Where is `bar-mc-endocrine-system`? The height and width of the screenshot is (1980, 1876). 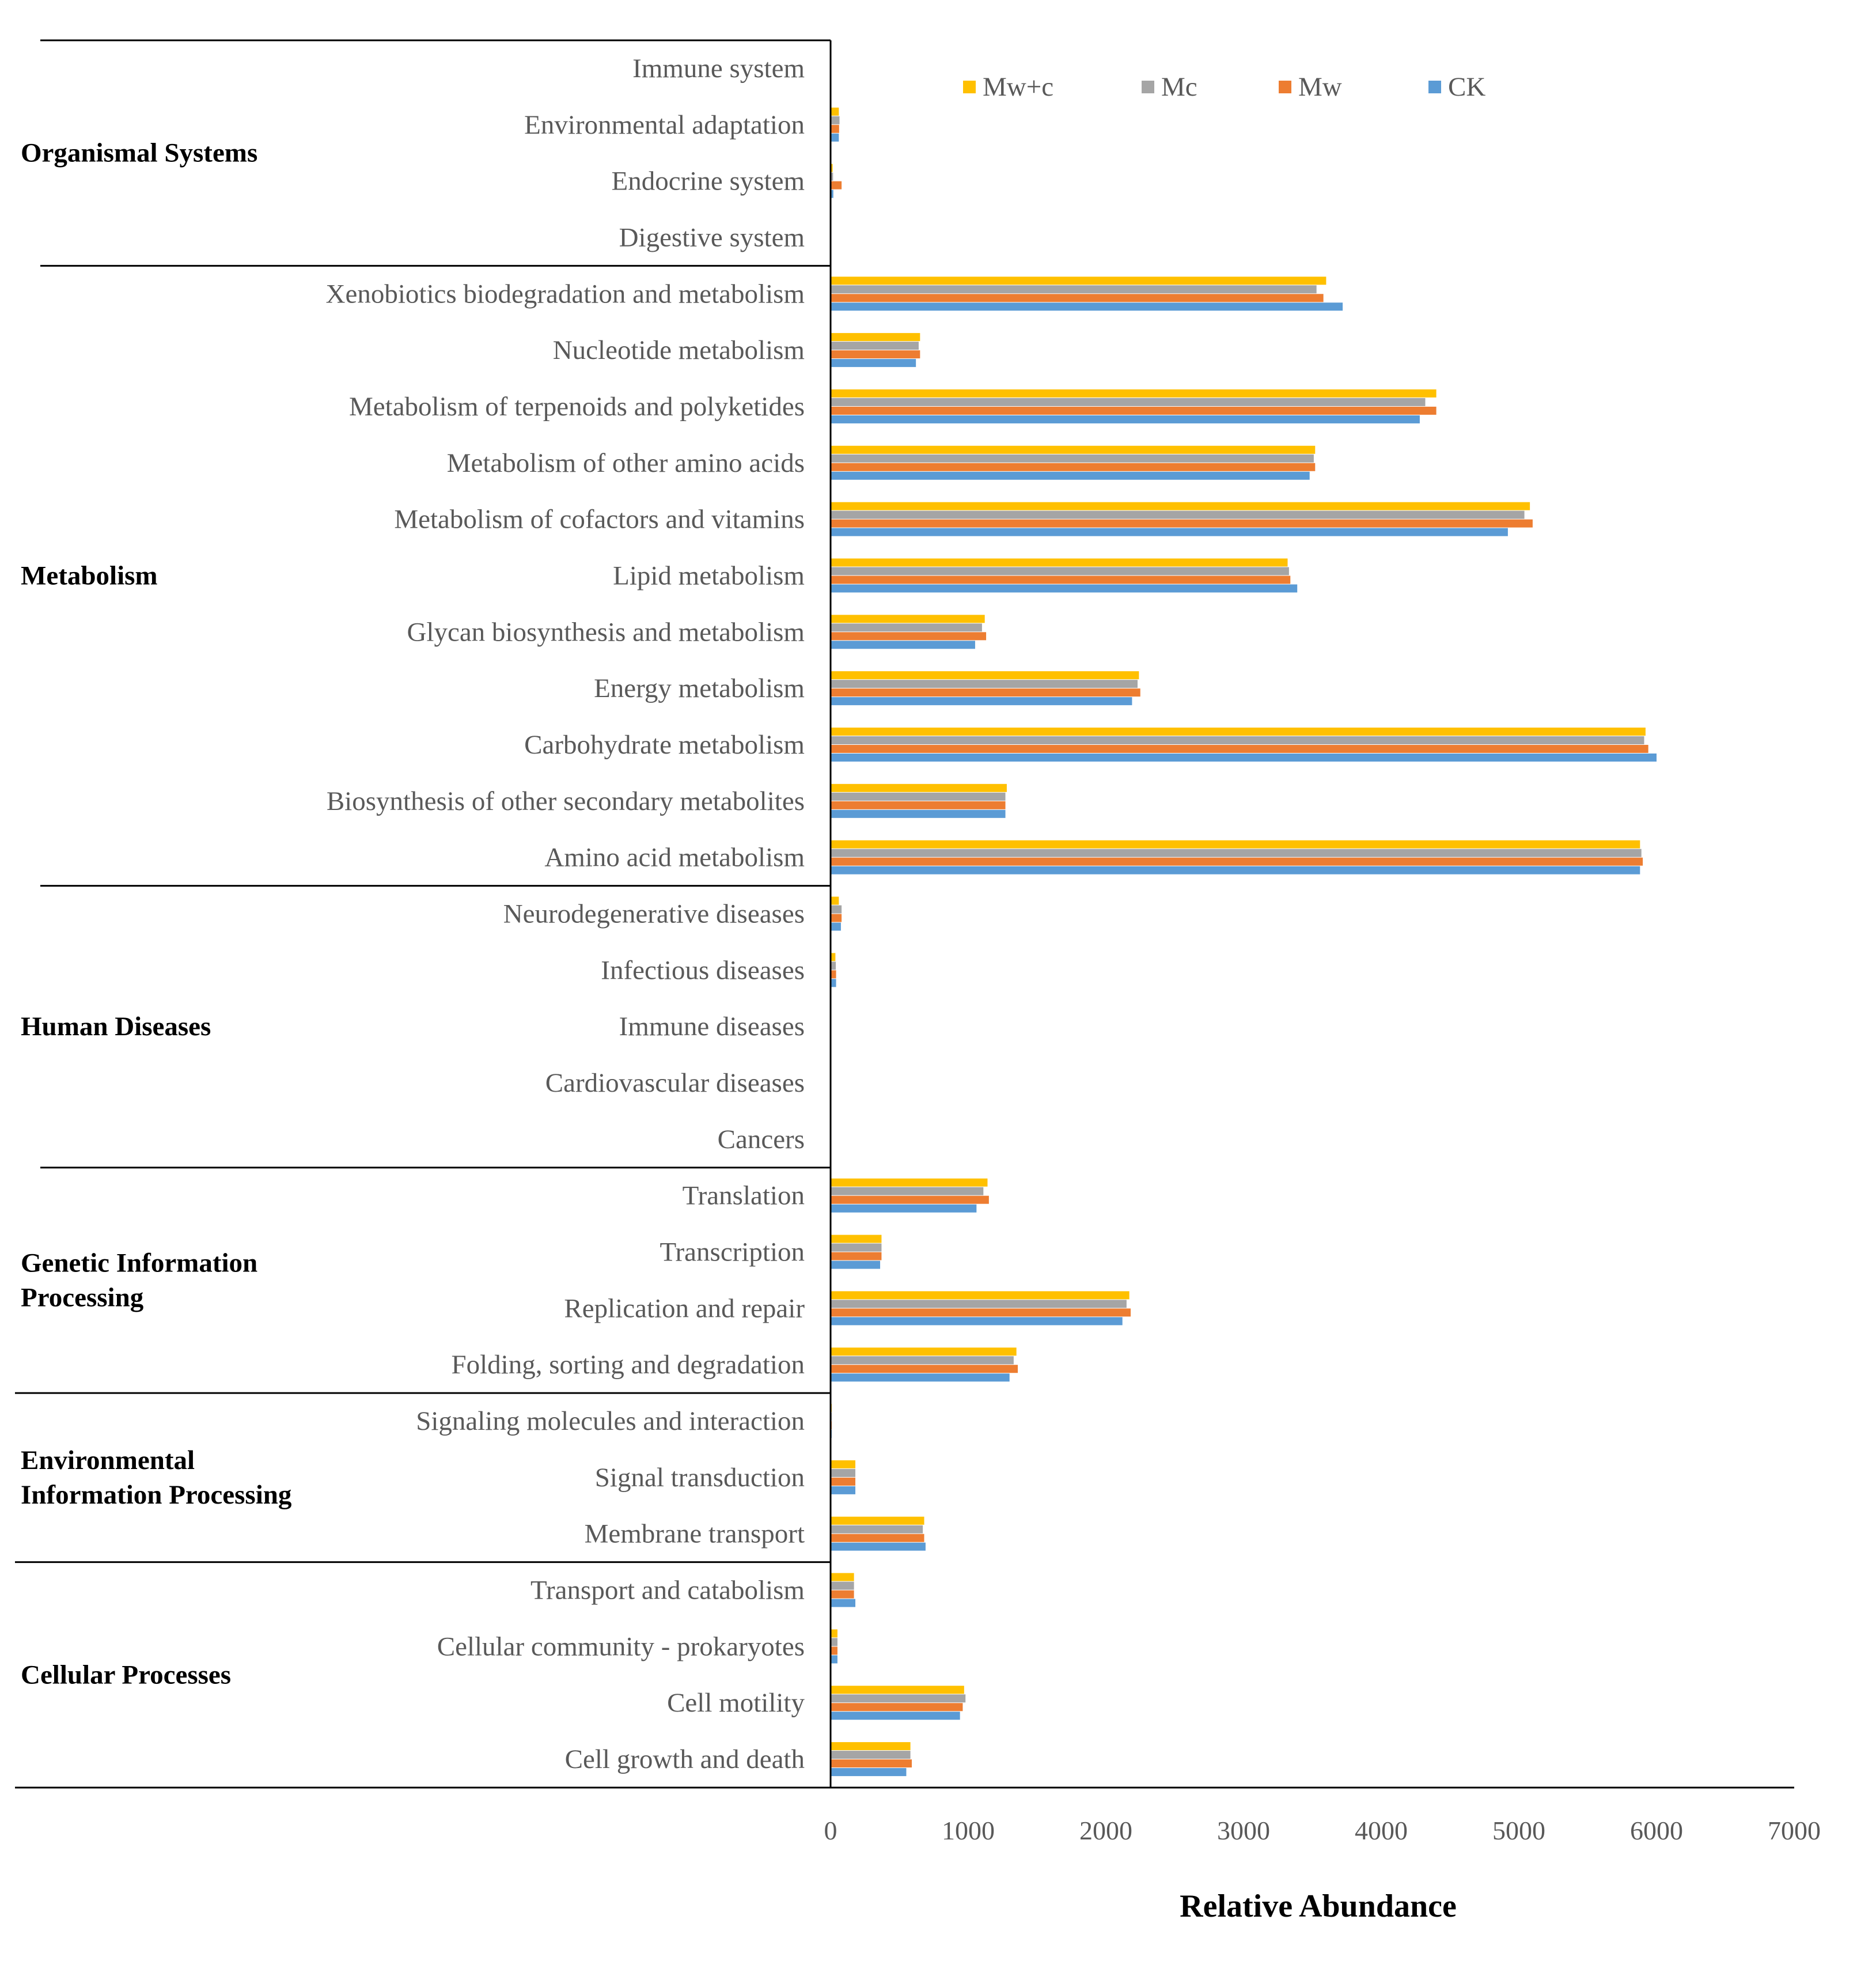
bar-mc-endocrine-system is located at coordinates (832, 176).